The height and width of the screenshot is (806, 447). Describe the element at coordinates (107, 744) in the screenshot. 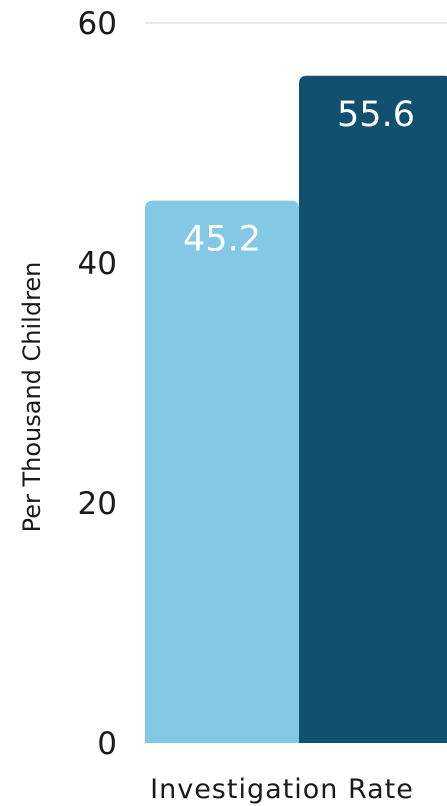

I see `y-tick-label: 0` at that location.